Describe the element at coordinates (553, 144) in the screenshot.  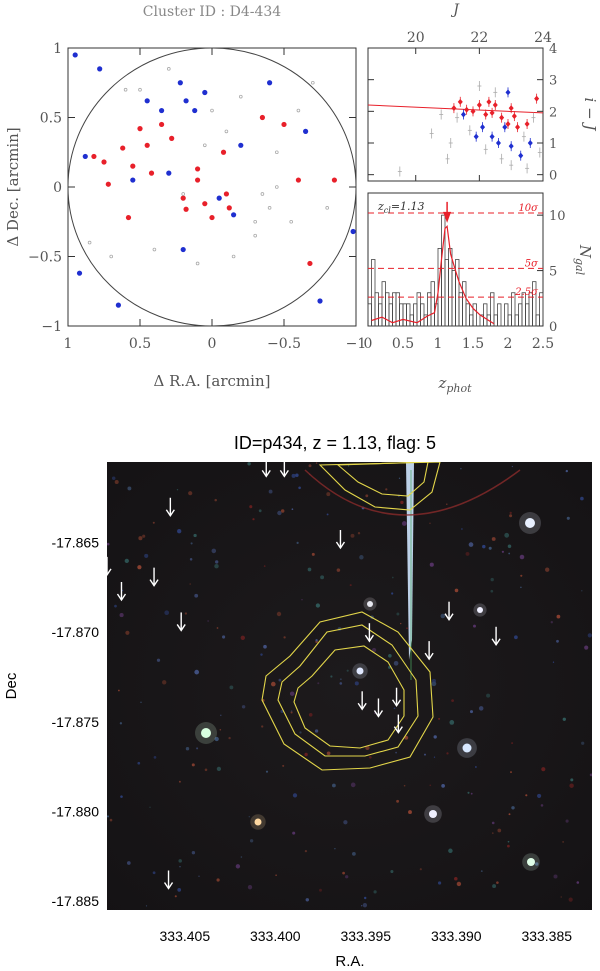
I see `cmd-y-tick-label: 1` at that location.